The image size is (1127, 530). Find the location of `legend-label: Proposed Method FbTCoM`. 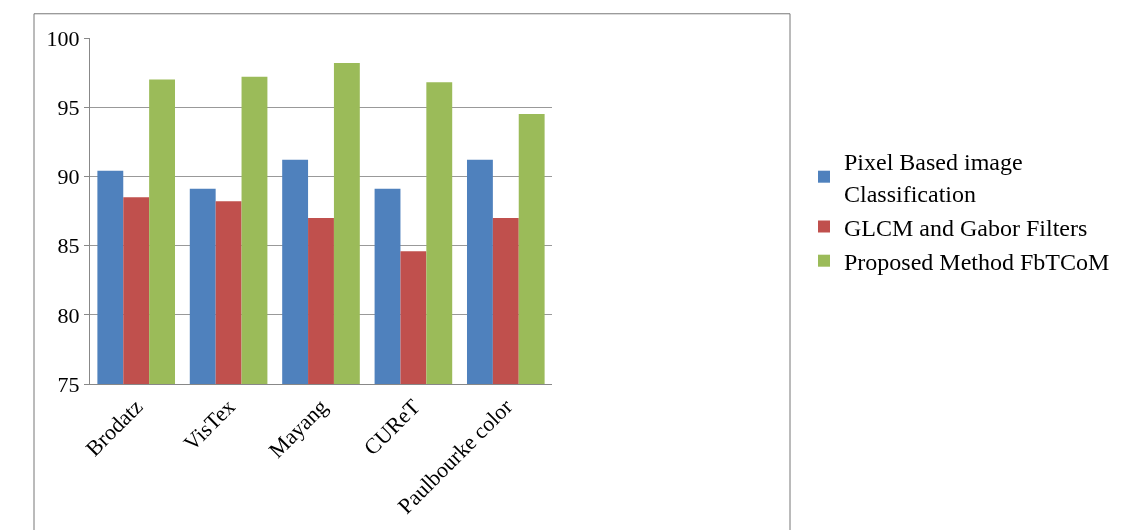

legend-label: Proposed Method FbTCoM is located at coordinates (977, 262).